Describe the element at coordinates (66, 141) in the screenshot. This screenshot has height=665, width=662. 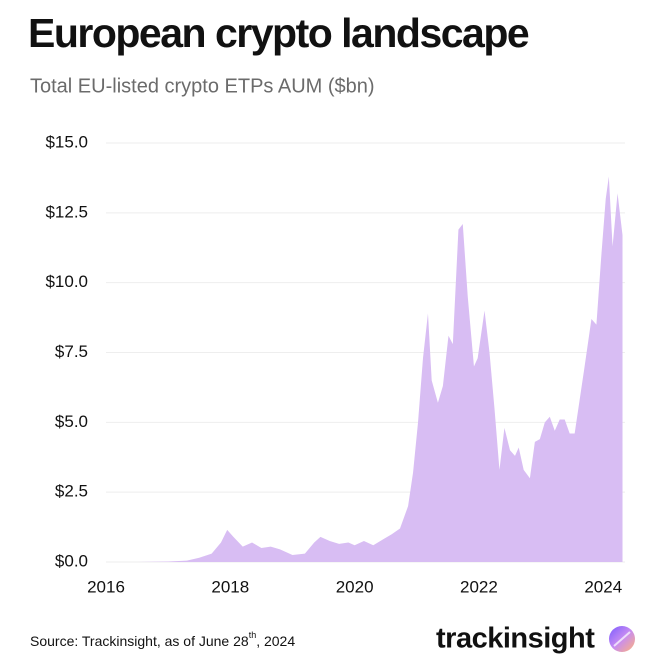
I see `y-tick-label: $15.0` at that location.